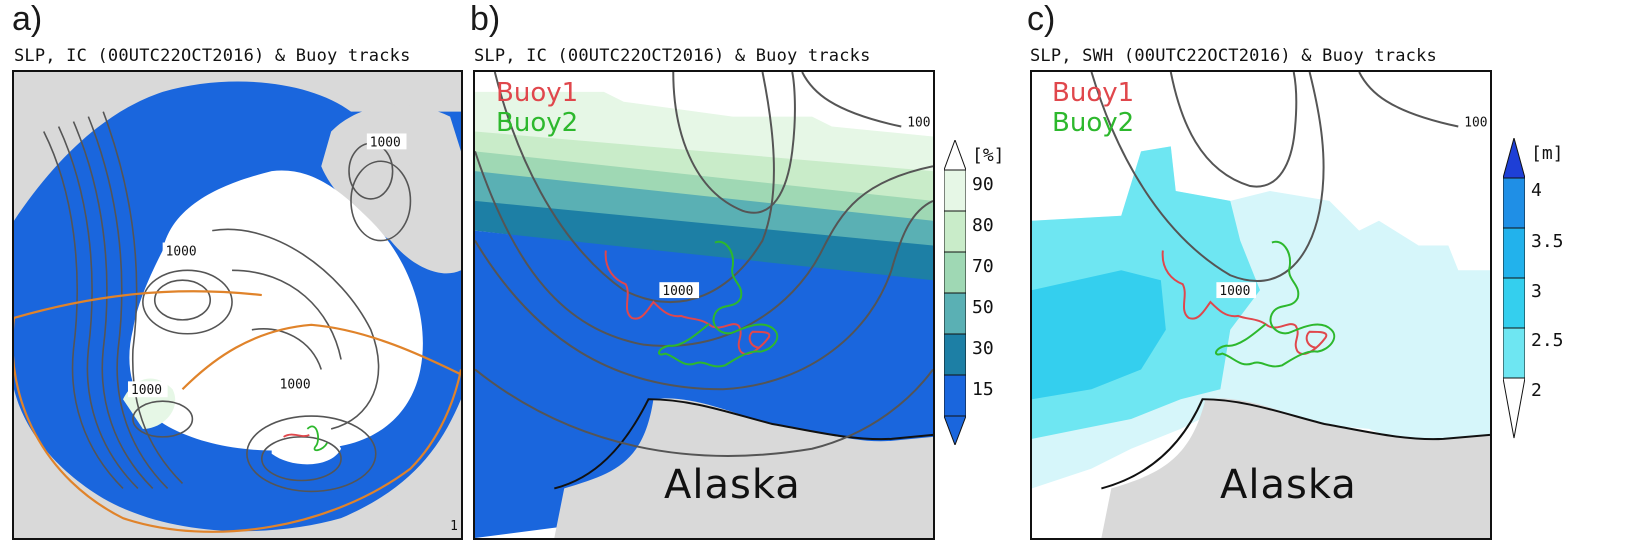 Image resolution: width=1650 pixels, height=553 pixels. I want to click on domain-outline, so click(237, 411).